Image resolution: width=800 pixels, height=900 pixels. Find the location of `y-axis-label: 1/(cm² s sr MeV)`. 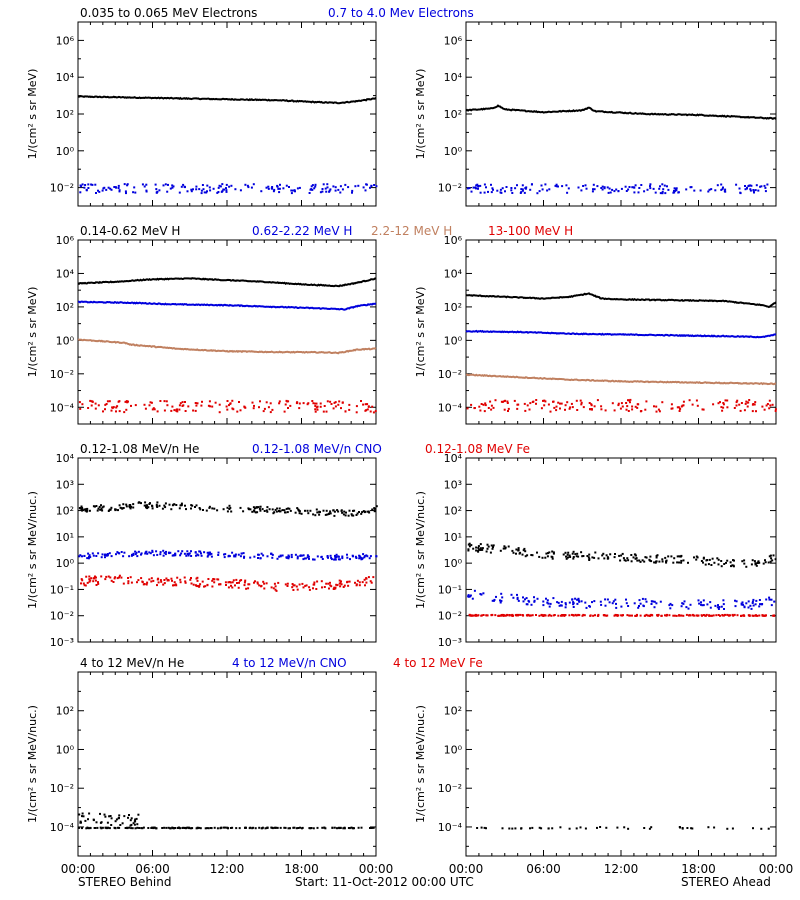

y-axis-label: 1/(cm² s sr MeV) is located at coordinates (32, 332).